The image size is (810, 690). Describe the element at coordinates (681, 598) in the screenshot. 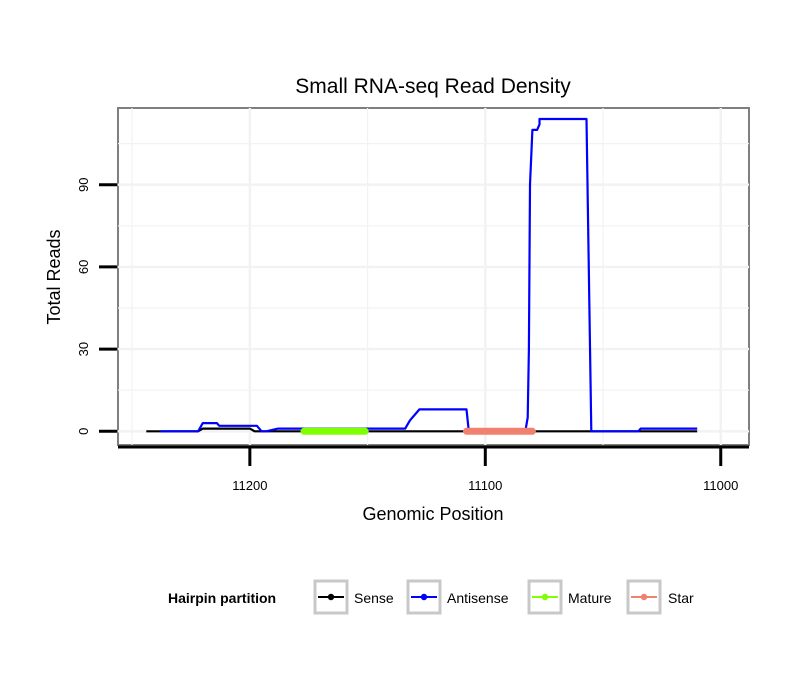

I see `legend-label-star: Star` at that location.